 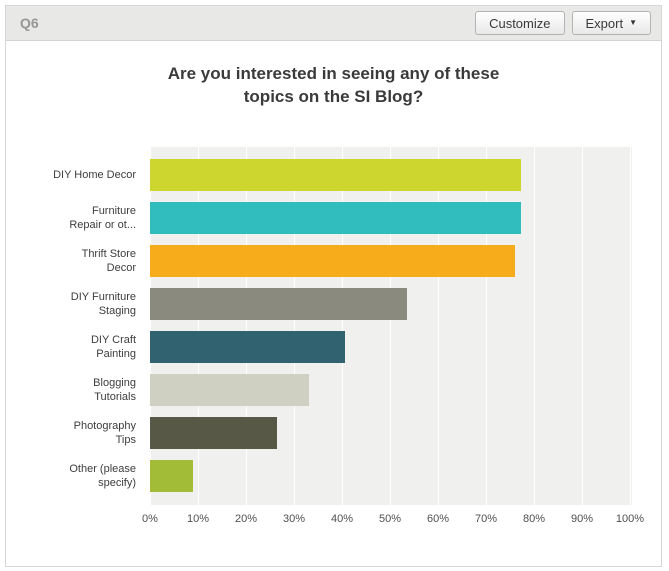 I want to click on category-label: Blogging Tutorials, so click(x=114, y=390).